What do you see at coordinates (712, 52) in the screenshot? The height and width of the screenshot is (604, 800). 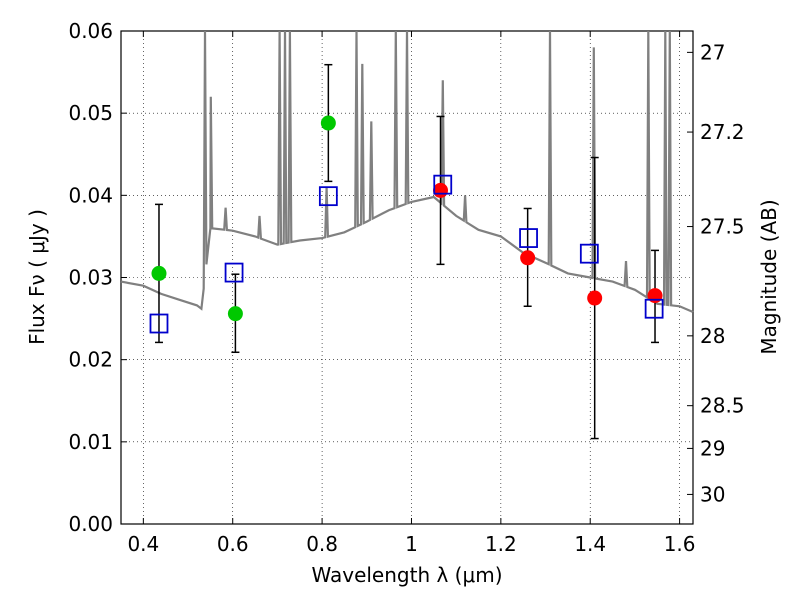 I see `right-tick-label: 27` at bounding box center [712, 52].